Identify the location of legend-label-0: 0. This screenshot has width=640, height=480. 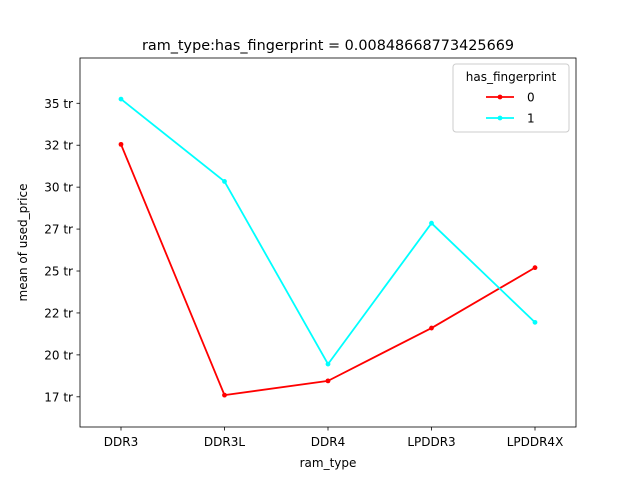
(531, 98).